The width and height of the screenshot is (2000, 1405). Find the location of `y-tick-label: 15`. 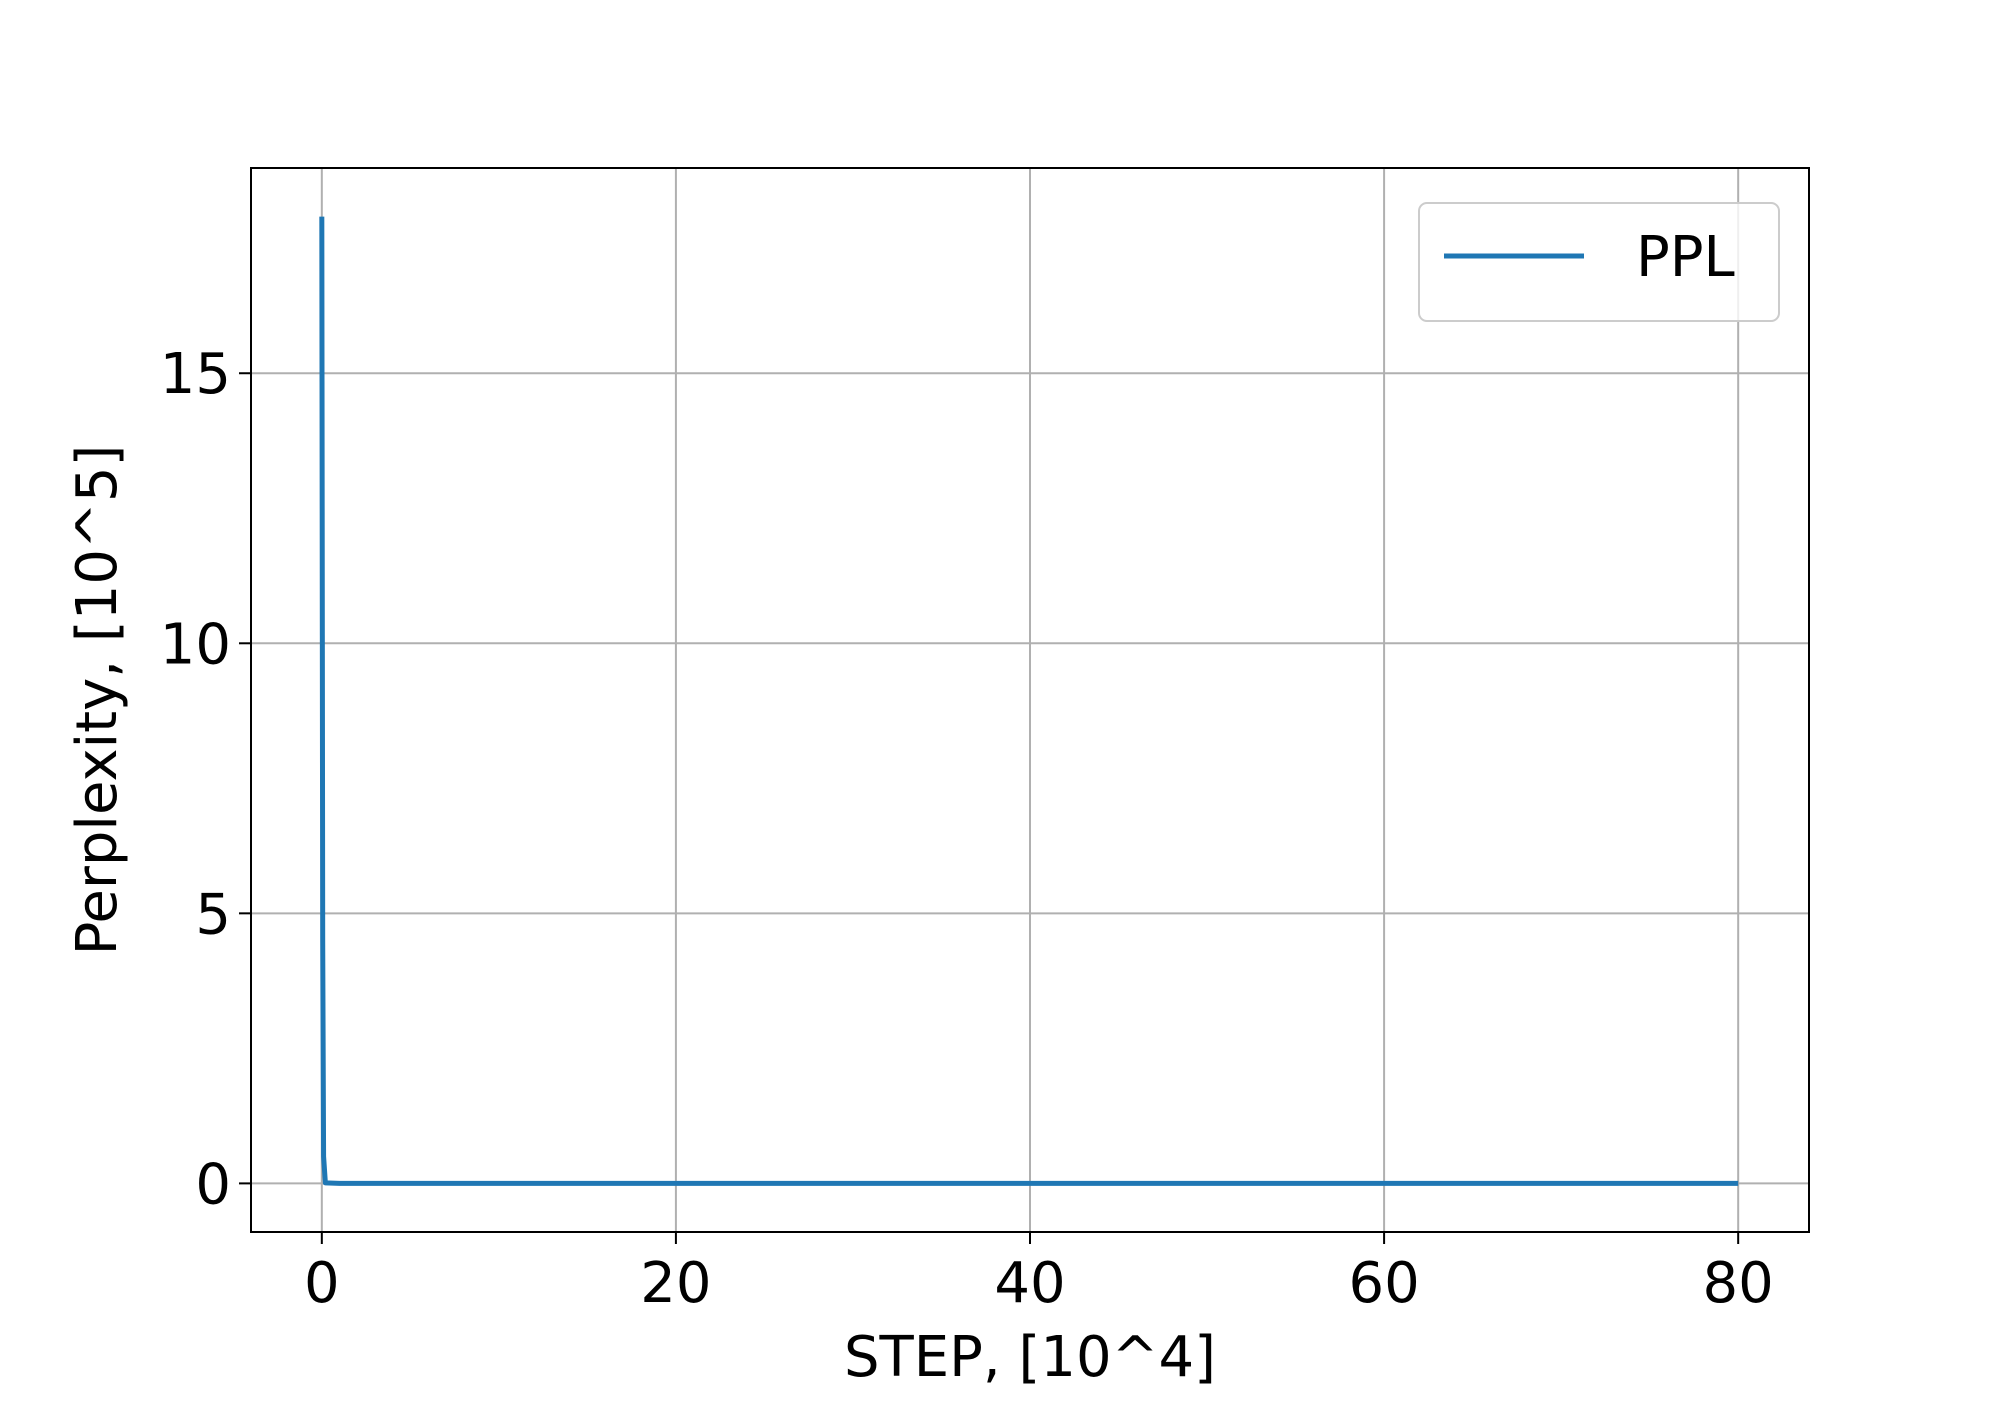

y-tick-label: 15 is located at coordinates (195, 374).